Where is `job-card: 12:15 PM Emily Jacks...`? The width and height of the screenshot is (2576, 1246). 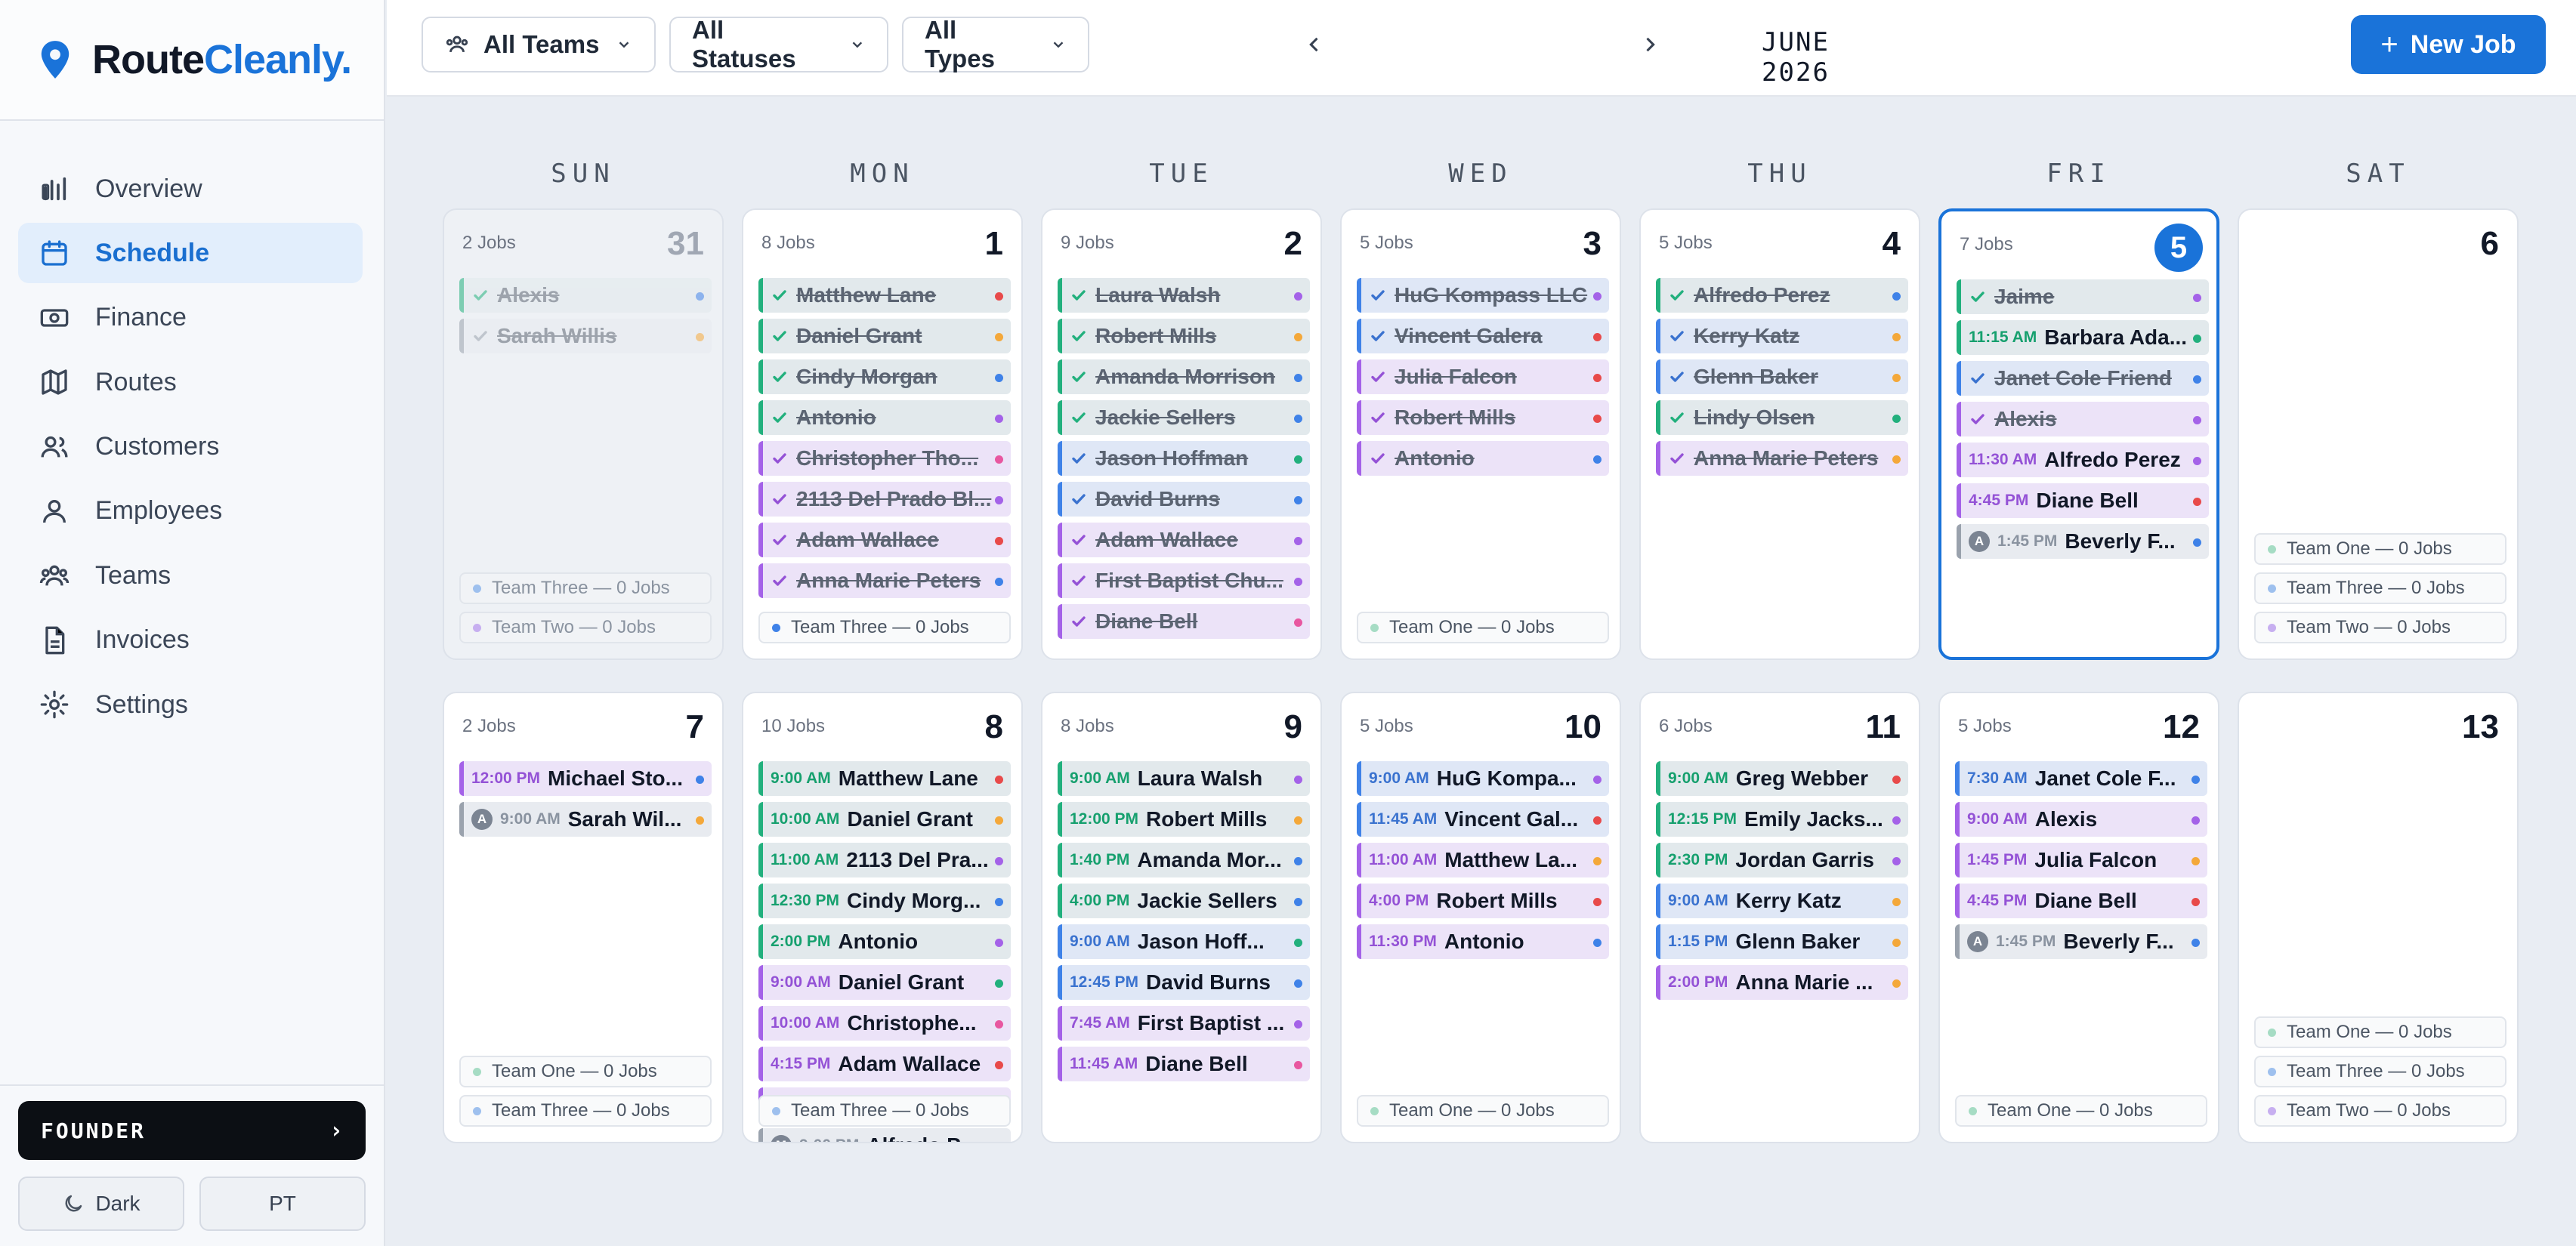 job-card: 12:15 PM Emily Jacks... is located at coordinates (1782, 819).